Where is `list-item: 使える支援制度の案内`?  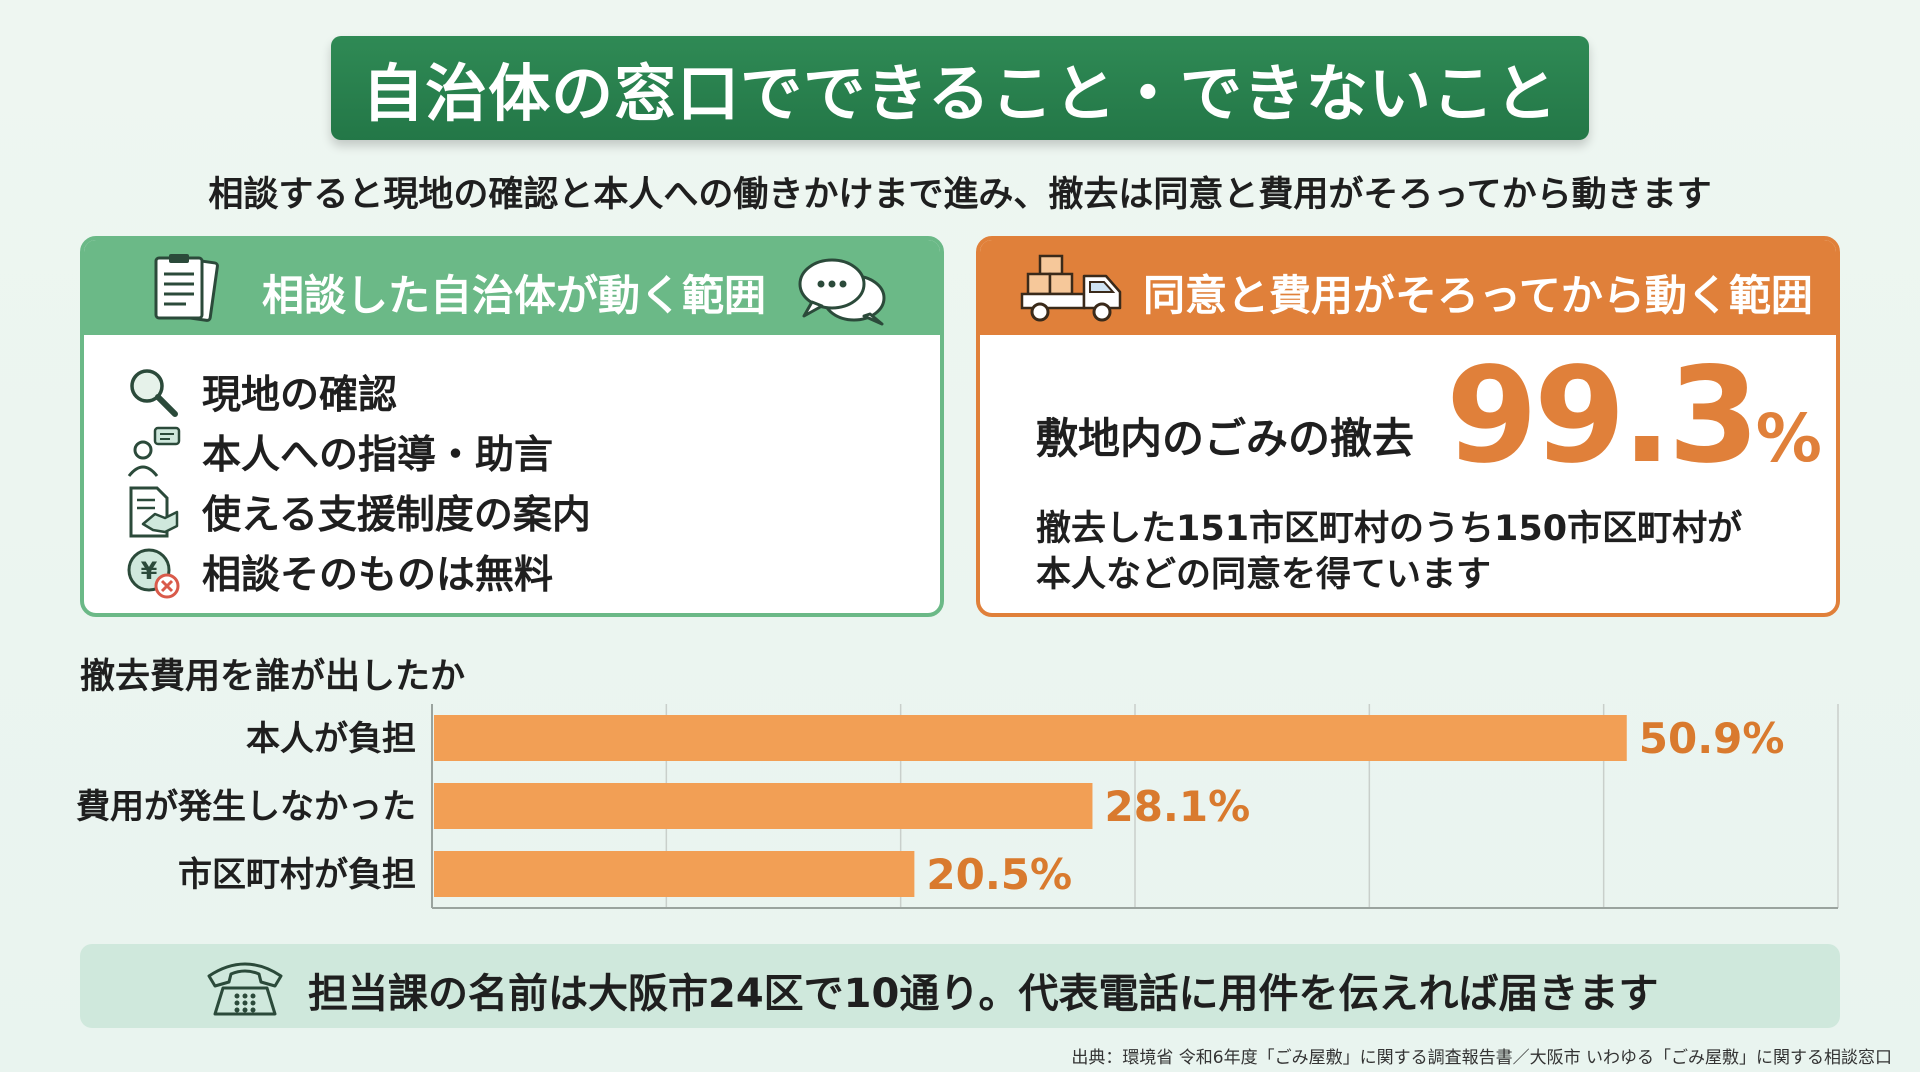 list-item: 使える支援制度の案内 is located at coordinates (357, 512).